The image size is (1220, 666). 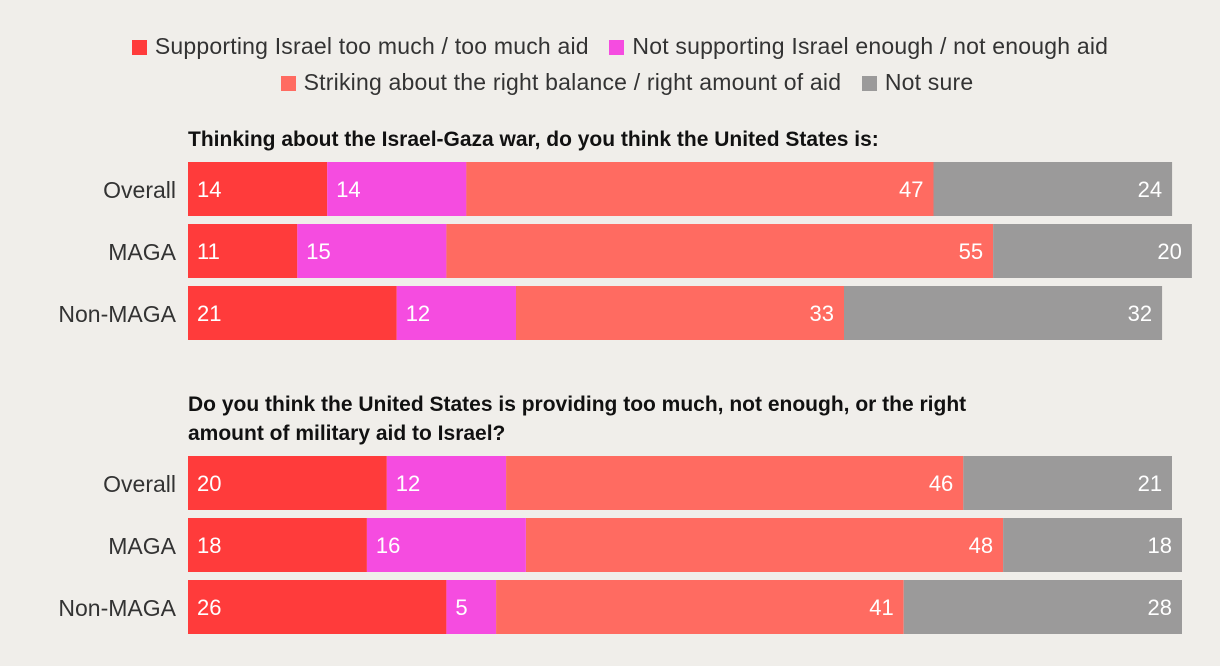 I want to click on data-label: 48, so click(x=981, y=545).